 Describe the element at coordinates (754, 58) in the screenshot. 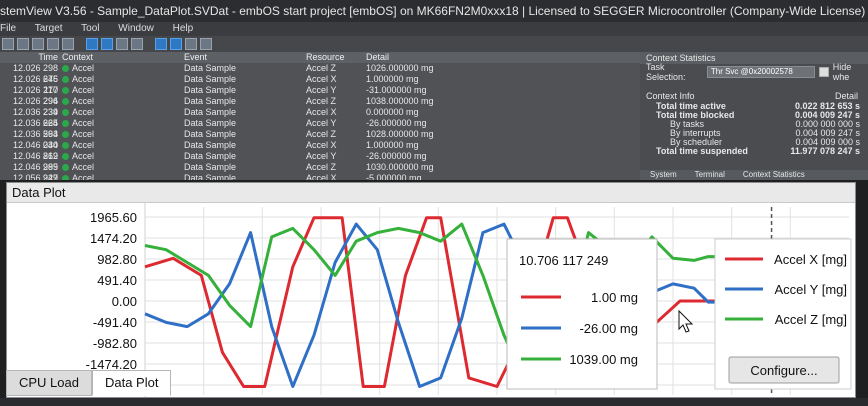

I see `context-statistics-title: Context Statistics` at that location.